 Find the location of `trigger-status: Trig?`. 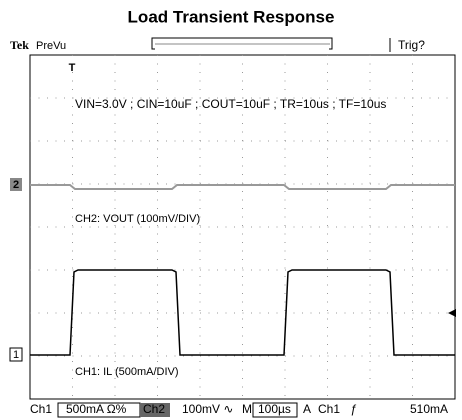

trigger-status: Trig? is located at coordinates (411, 45).